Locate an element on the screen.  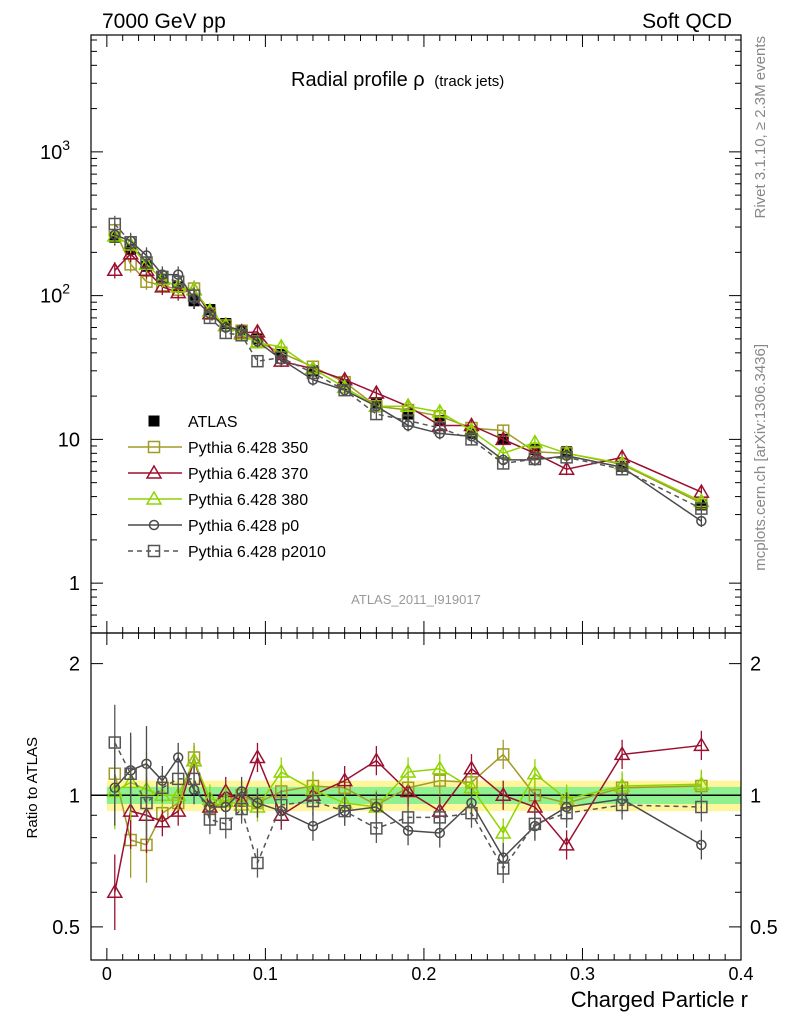
legend-label: Pythia 6.428 380 is located at coordinates (248, 500).